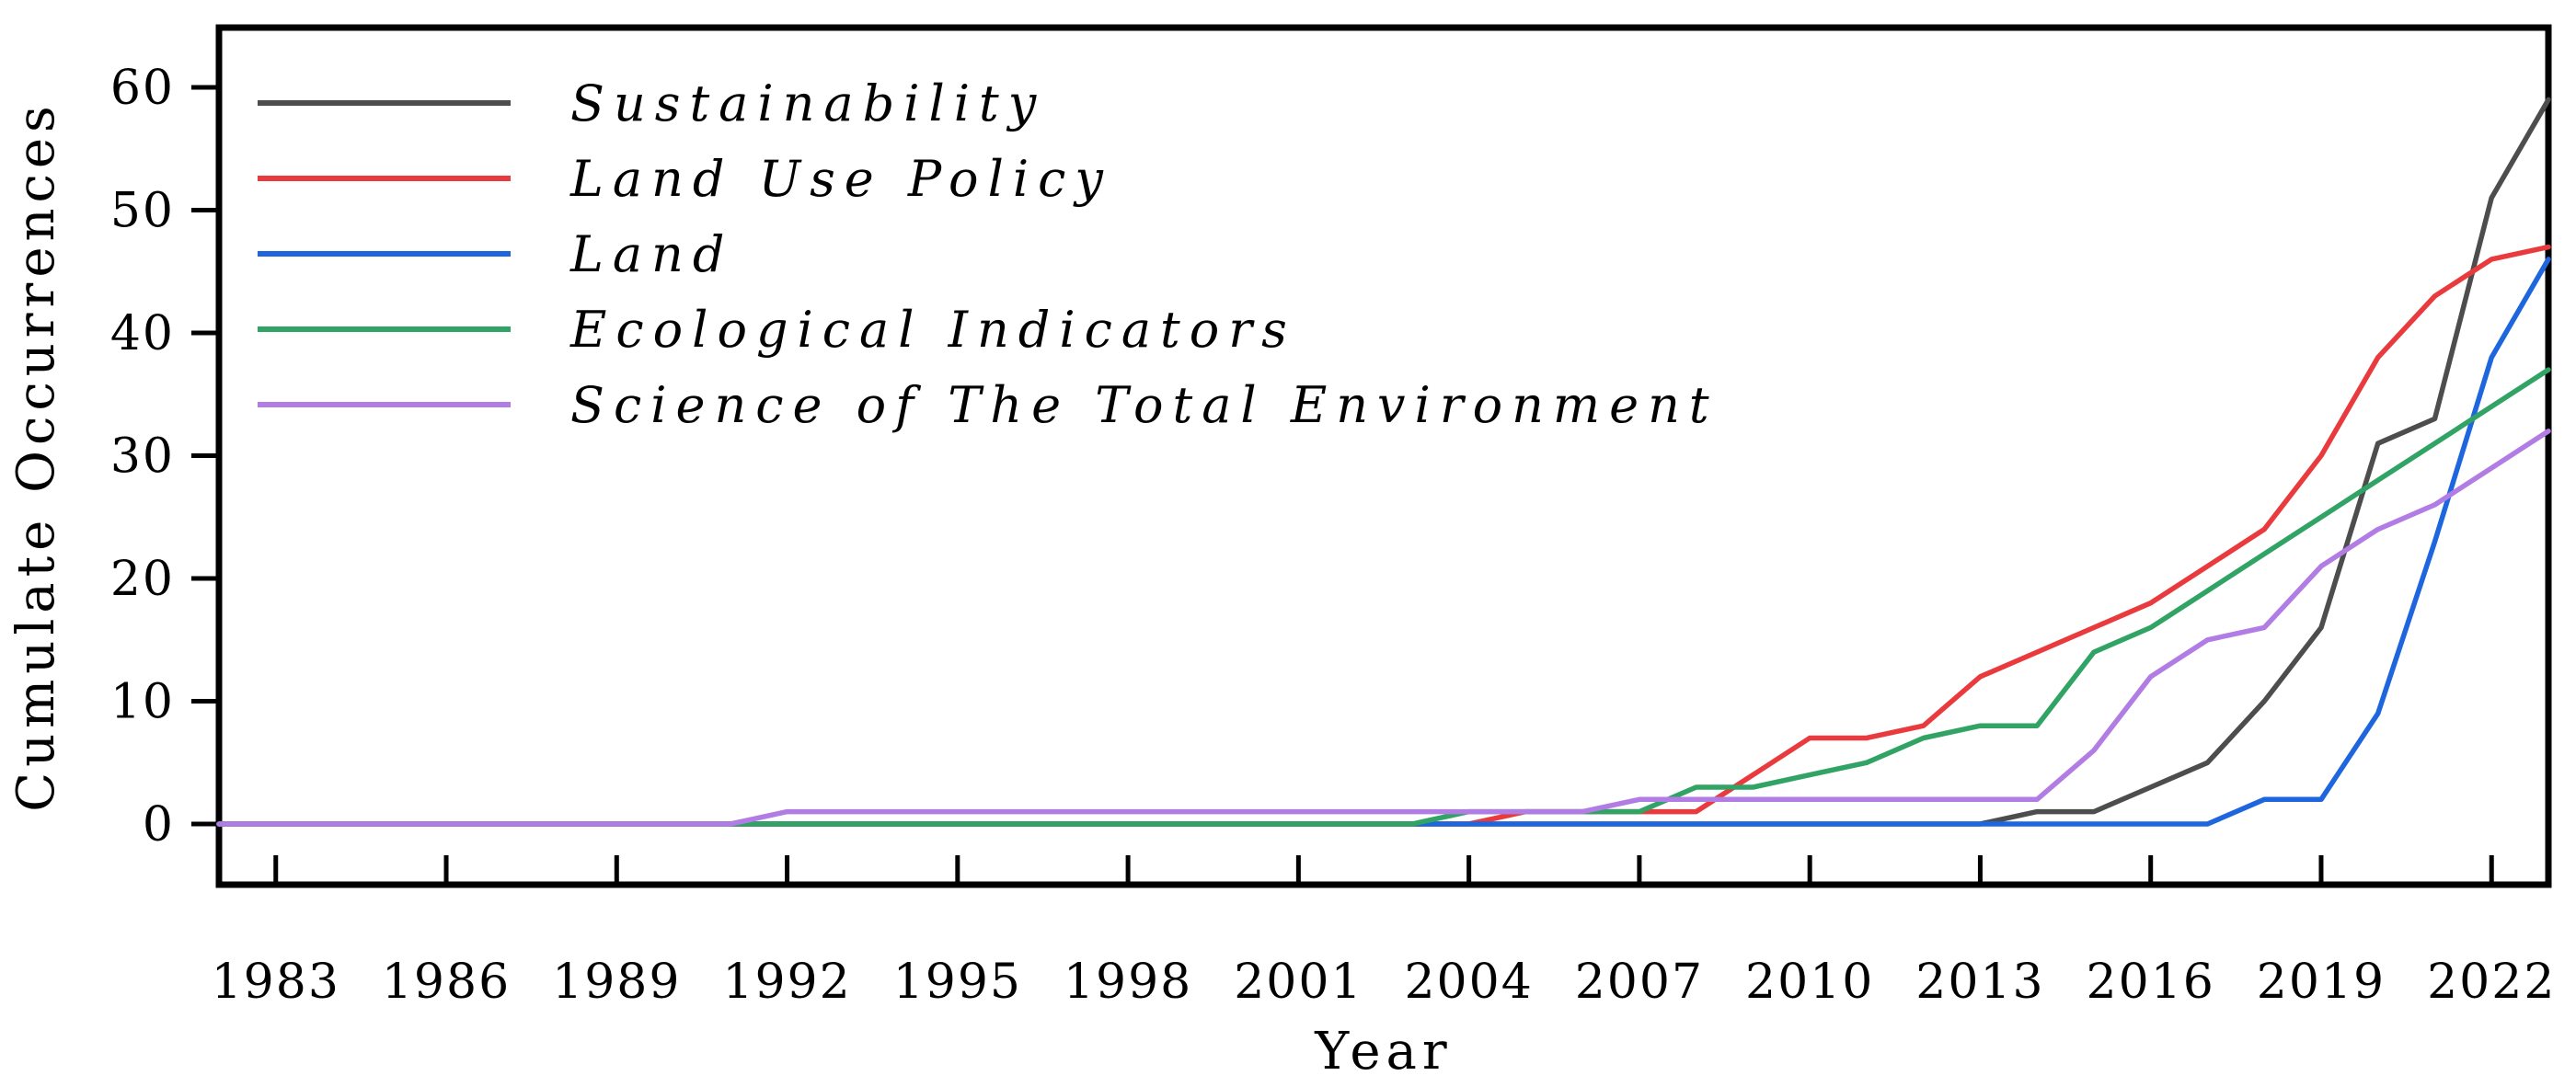 The height and width of the screenshot is (1087, 2576). What do you see at coordinates (159, 824) in the screenshot?
I see `y-tick-label: 0` at bounding box center [159, 824].